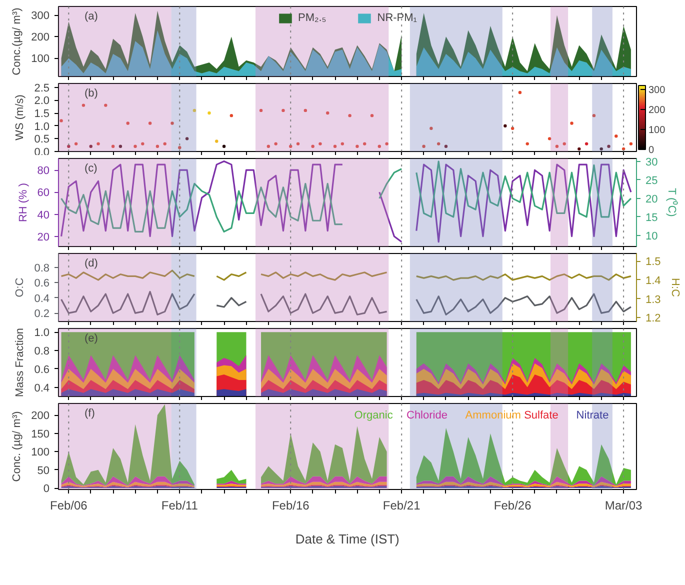 This screenshot has width=685, height=585. I want to click on y2-tick-label: 25, so click(652, 180).